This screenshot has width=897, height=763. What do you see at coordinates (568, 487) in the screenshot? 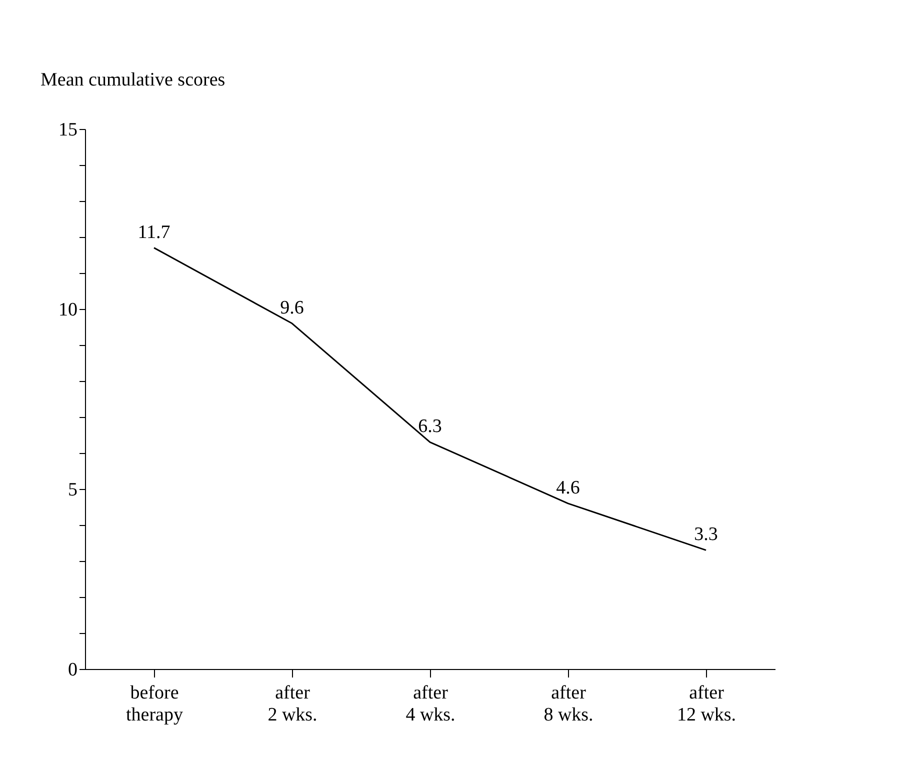
I see `data-label: 4.6` at bounding box center [568, 487].